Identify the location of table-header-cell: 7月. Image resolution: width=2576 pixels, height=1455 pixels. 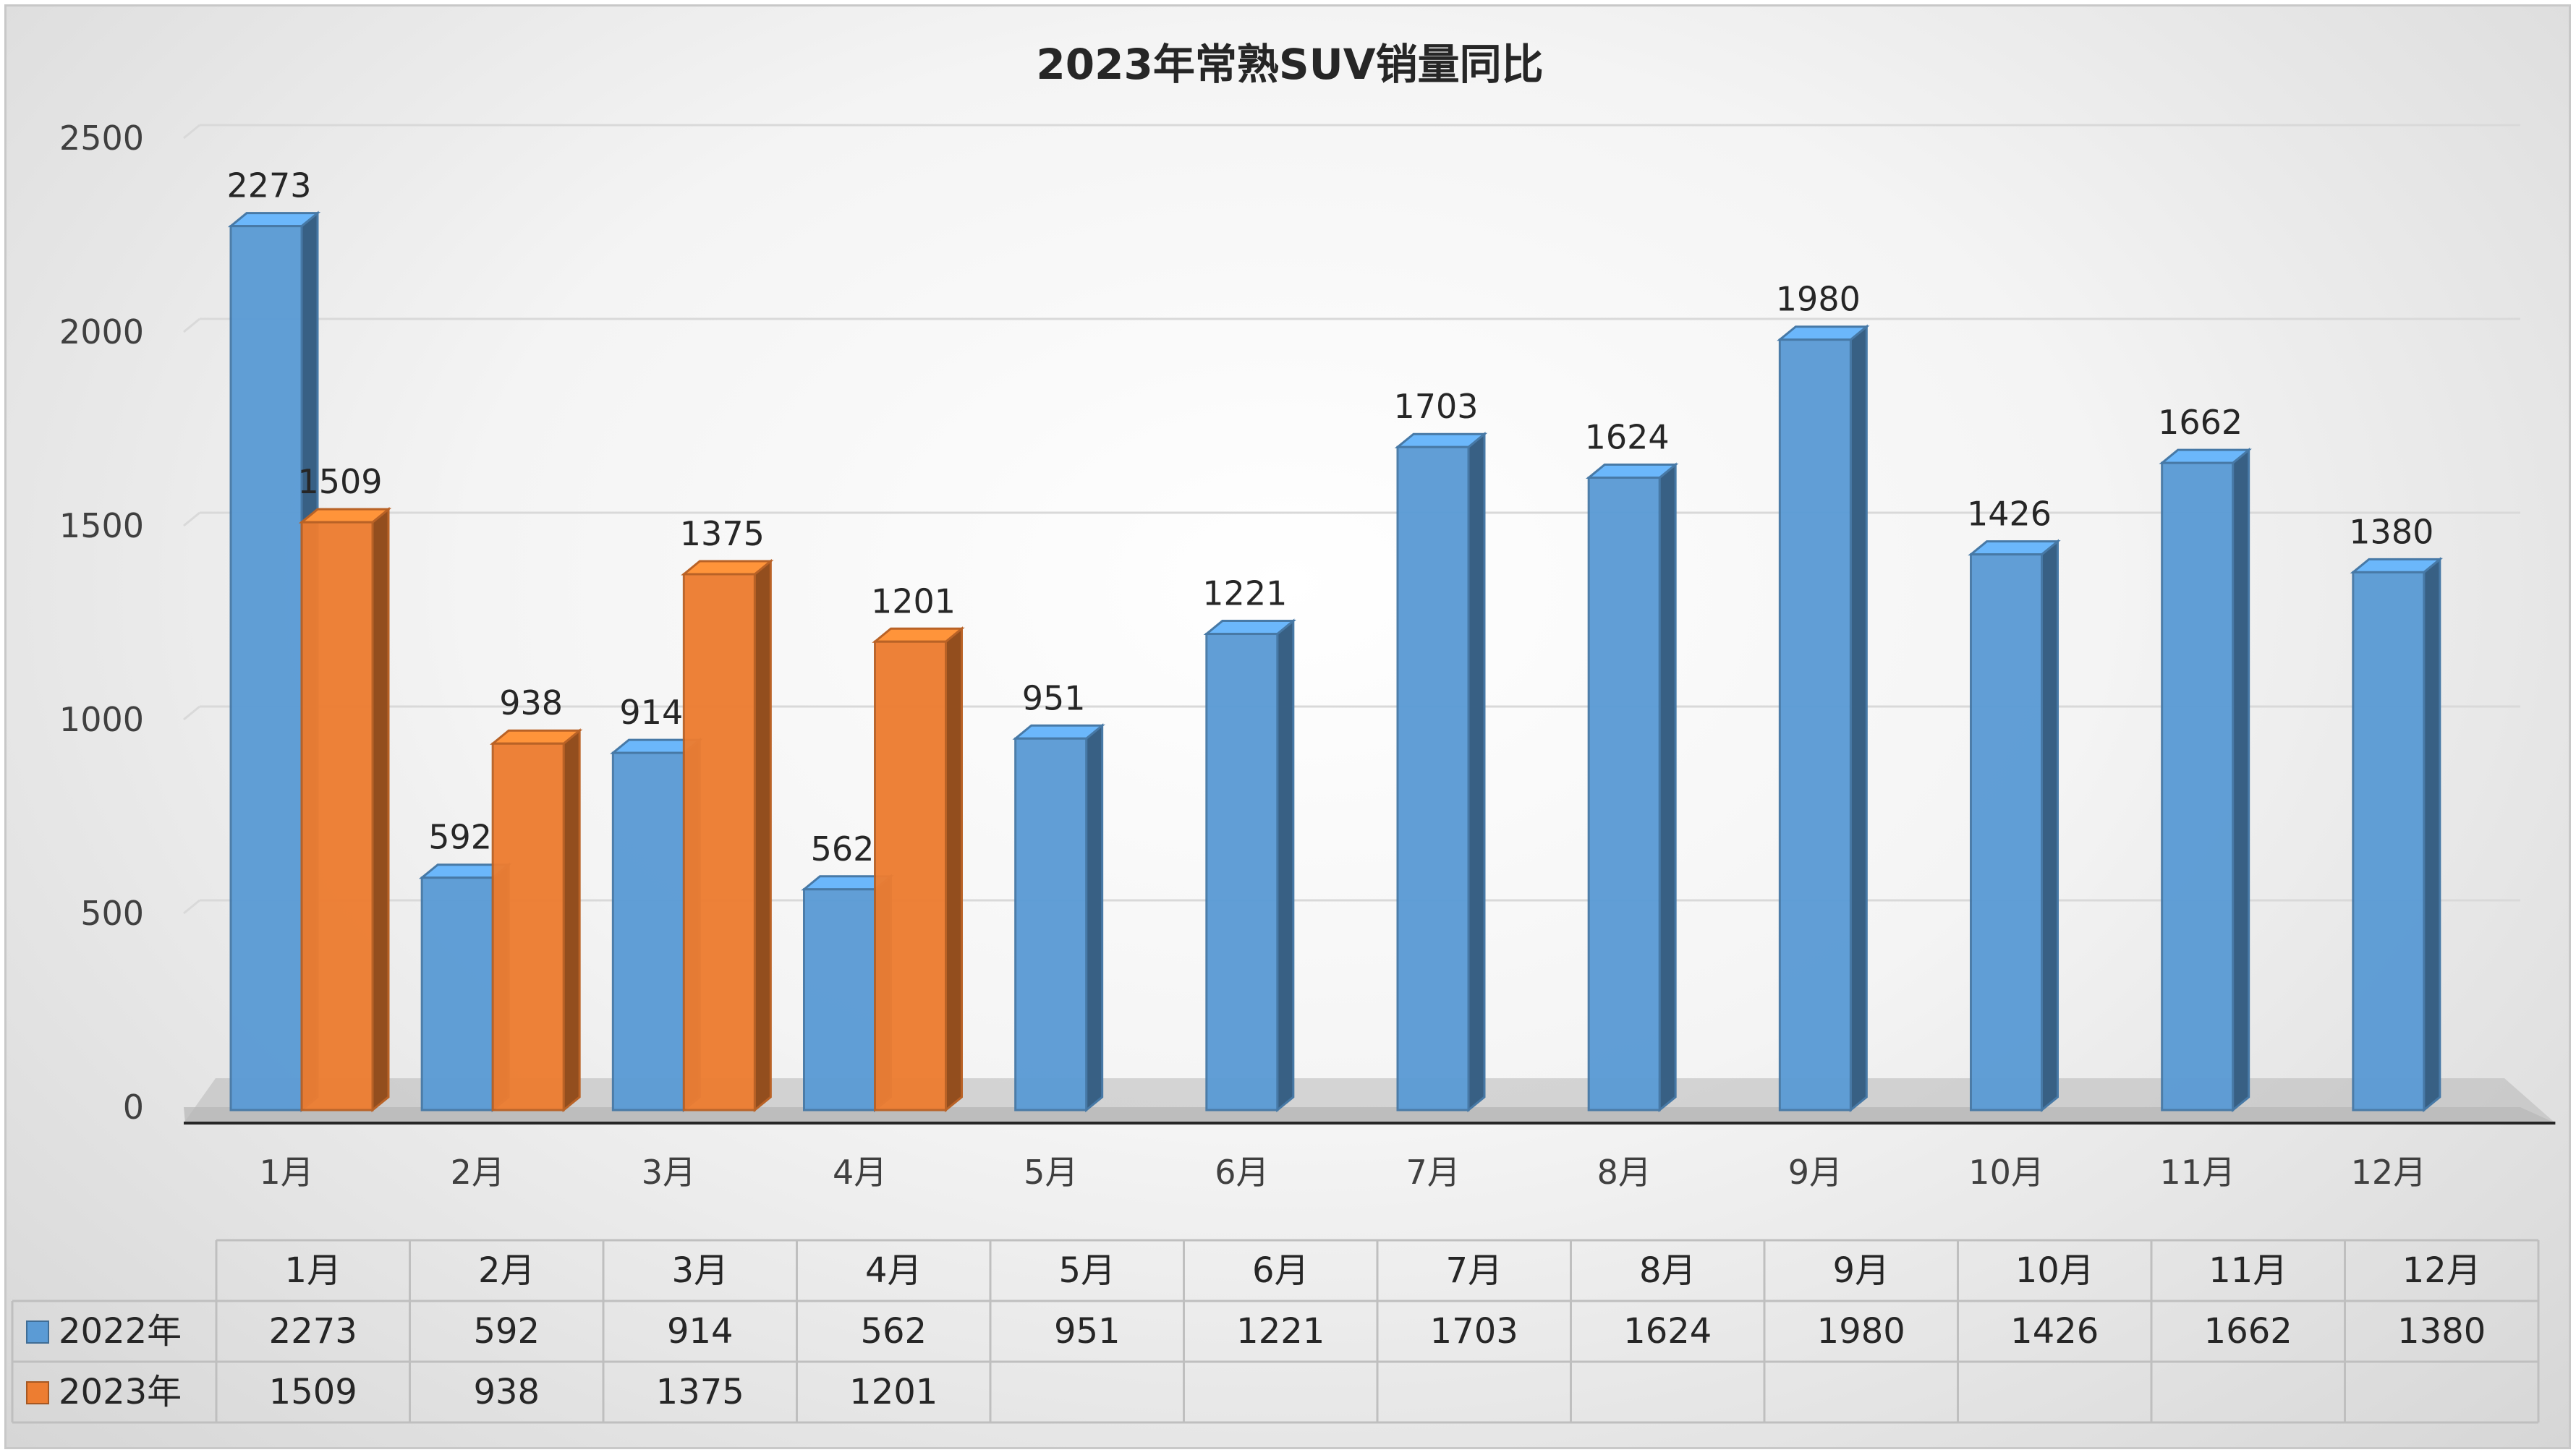
(1473, 1270).